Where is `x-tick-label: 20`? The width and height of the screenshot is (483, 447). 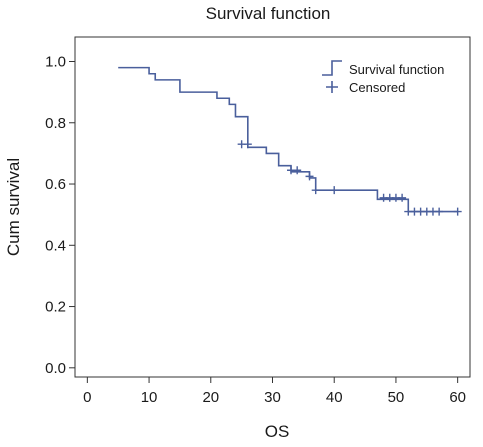 x-tick-label: 20 is located at coordinates (210, 397).